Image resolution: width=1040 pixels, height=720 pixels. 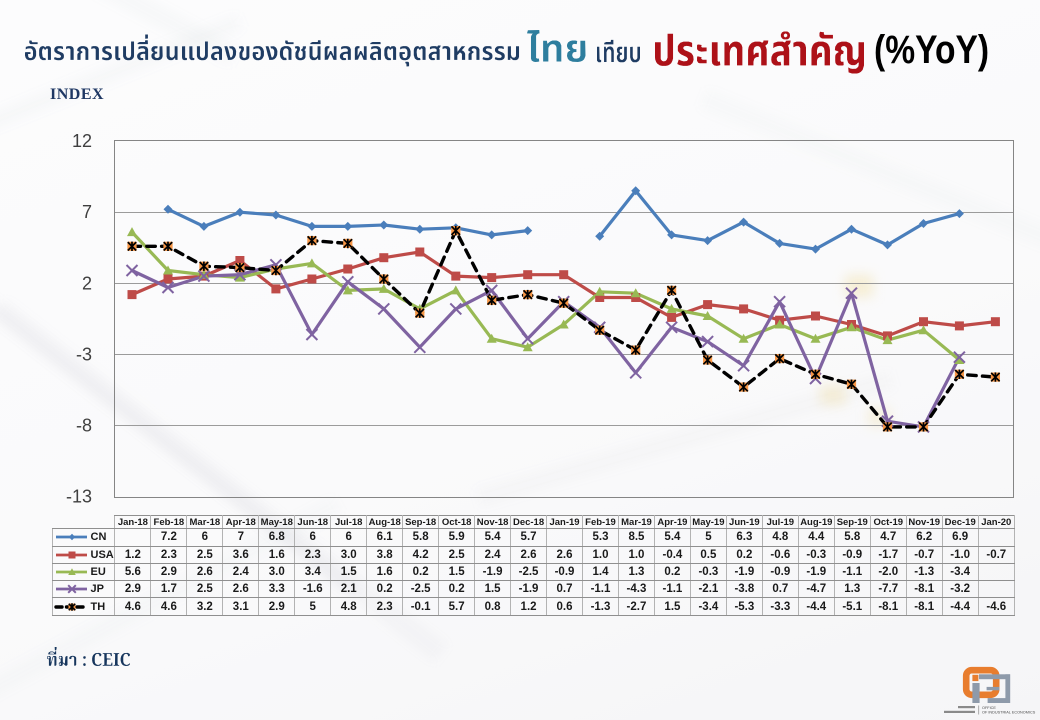 What do you see at coordinates (989, 708) in the screenshot?
I see `svg-text: OFFICE` at bounding box center [989, 708].